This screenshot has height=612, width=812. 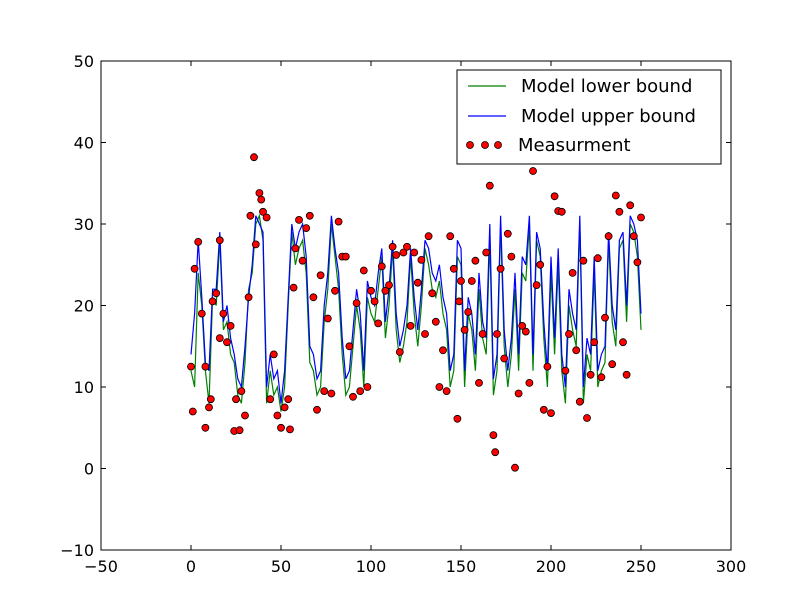 What do you see at coordinates (89, 469) in the screenshot?
I see `y-tick-label: 0` at bounding box center [89, 469].